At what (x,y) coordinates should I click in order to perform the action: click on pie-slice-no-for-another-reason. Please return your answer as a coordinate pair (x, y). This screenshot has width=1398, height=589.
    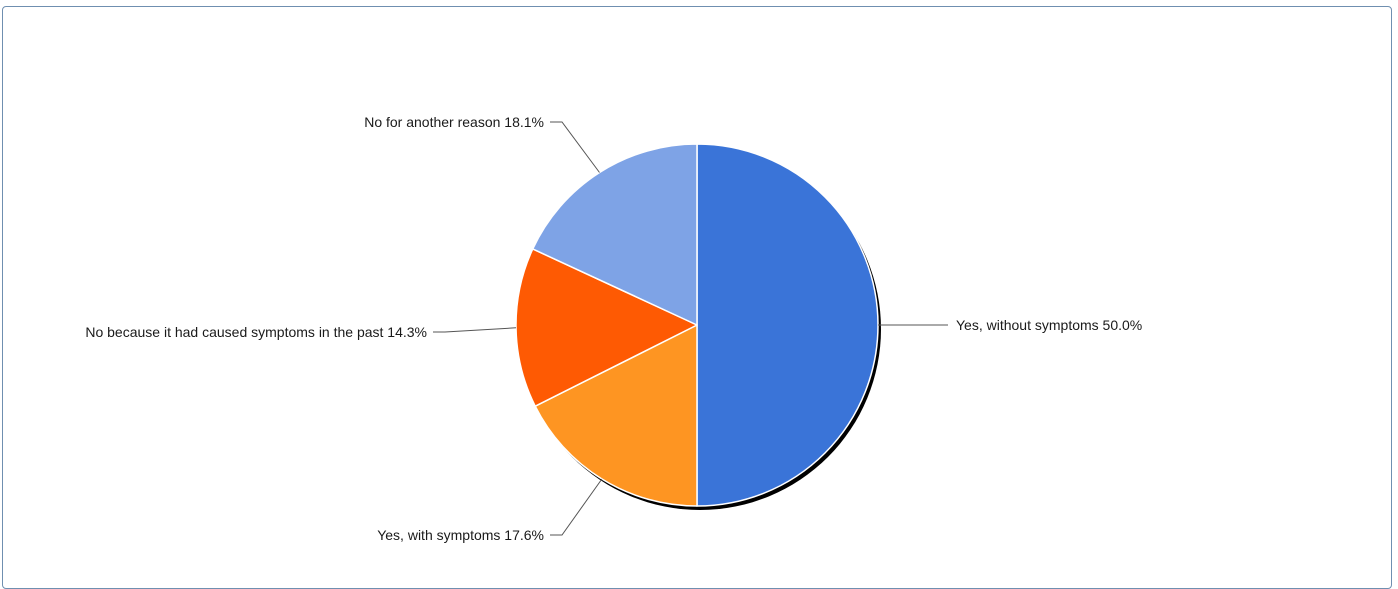
    Looking at the image, I should click on (615, 234).